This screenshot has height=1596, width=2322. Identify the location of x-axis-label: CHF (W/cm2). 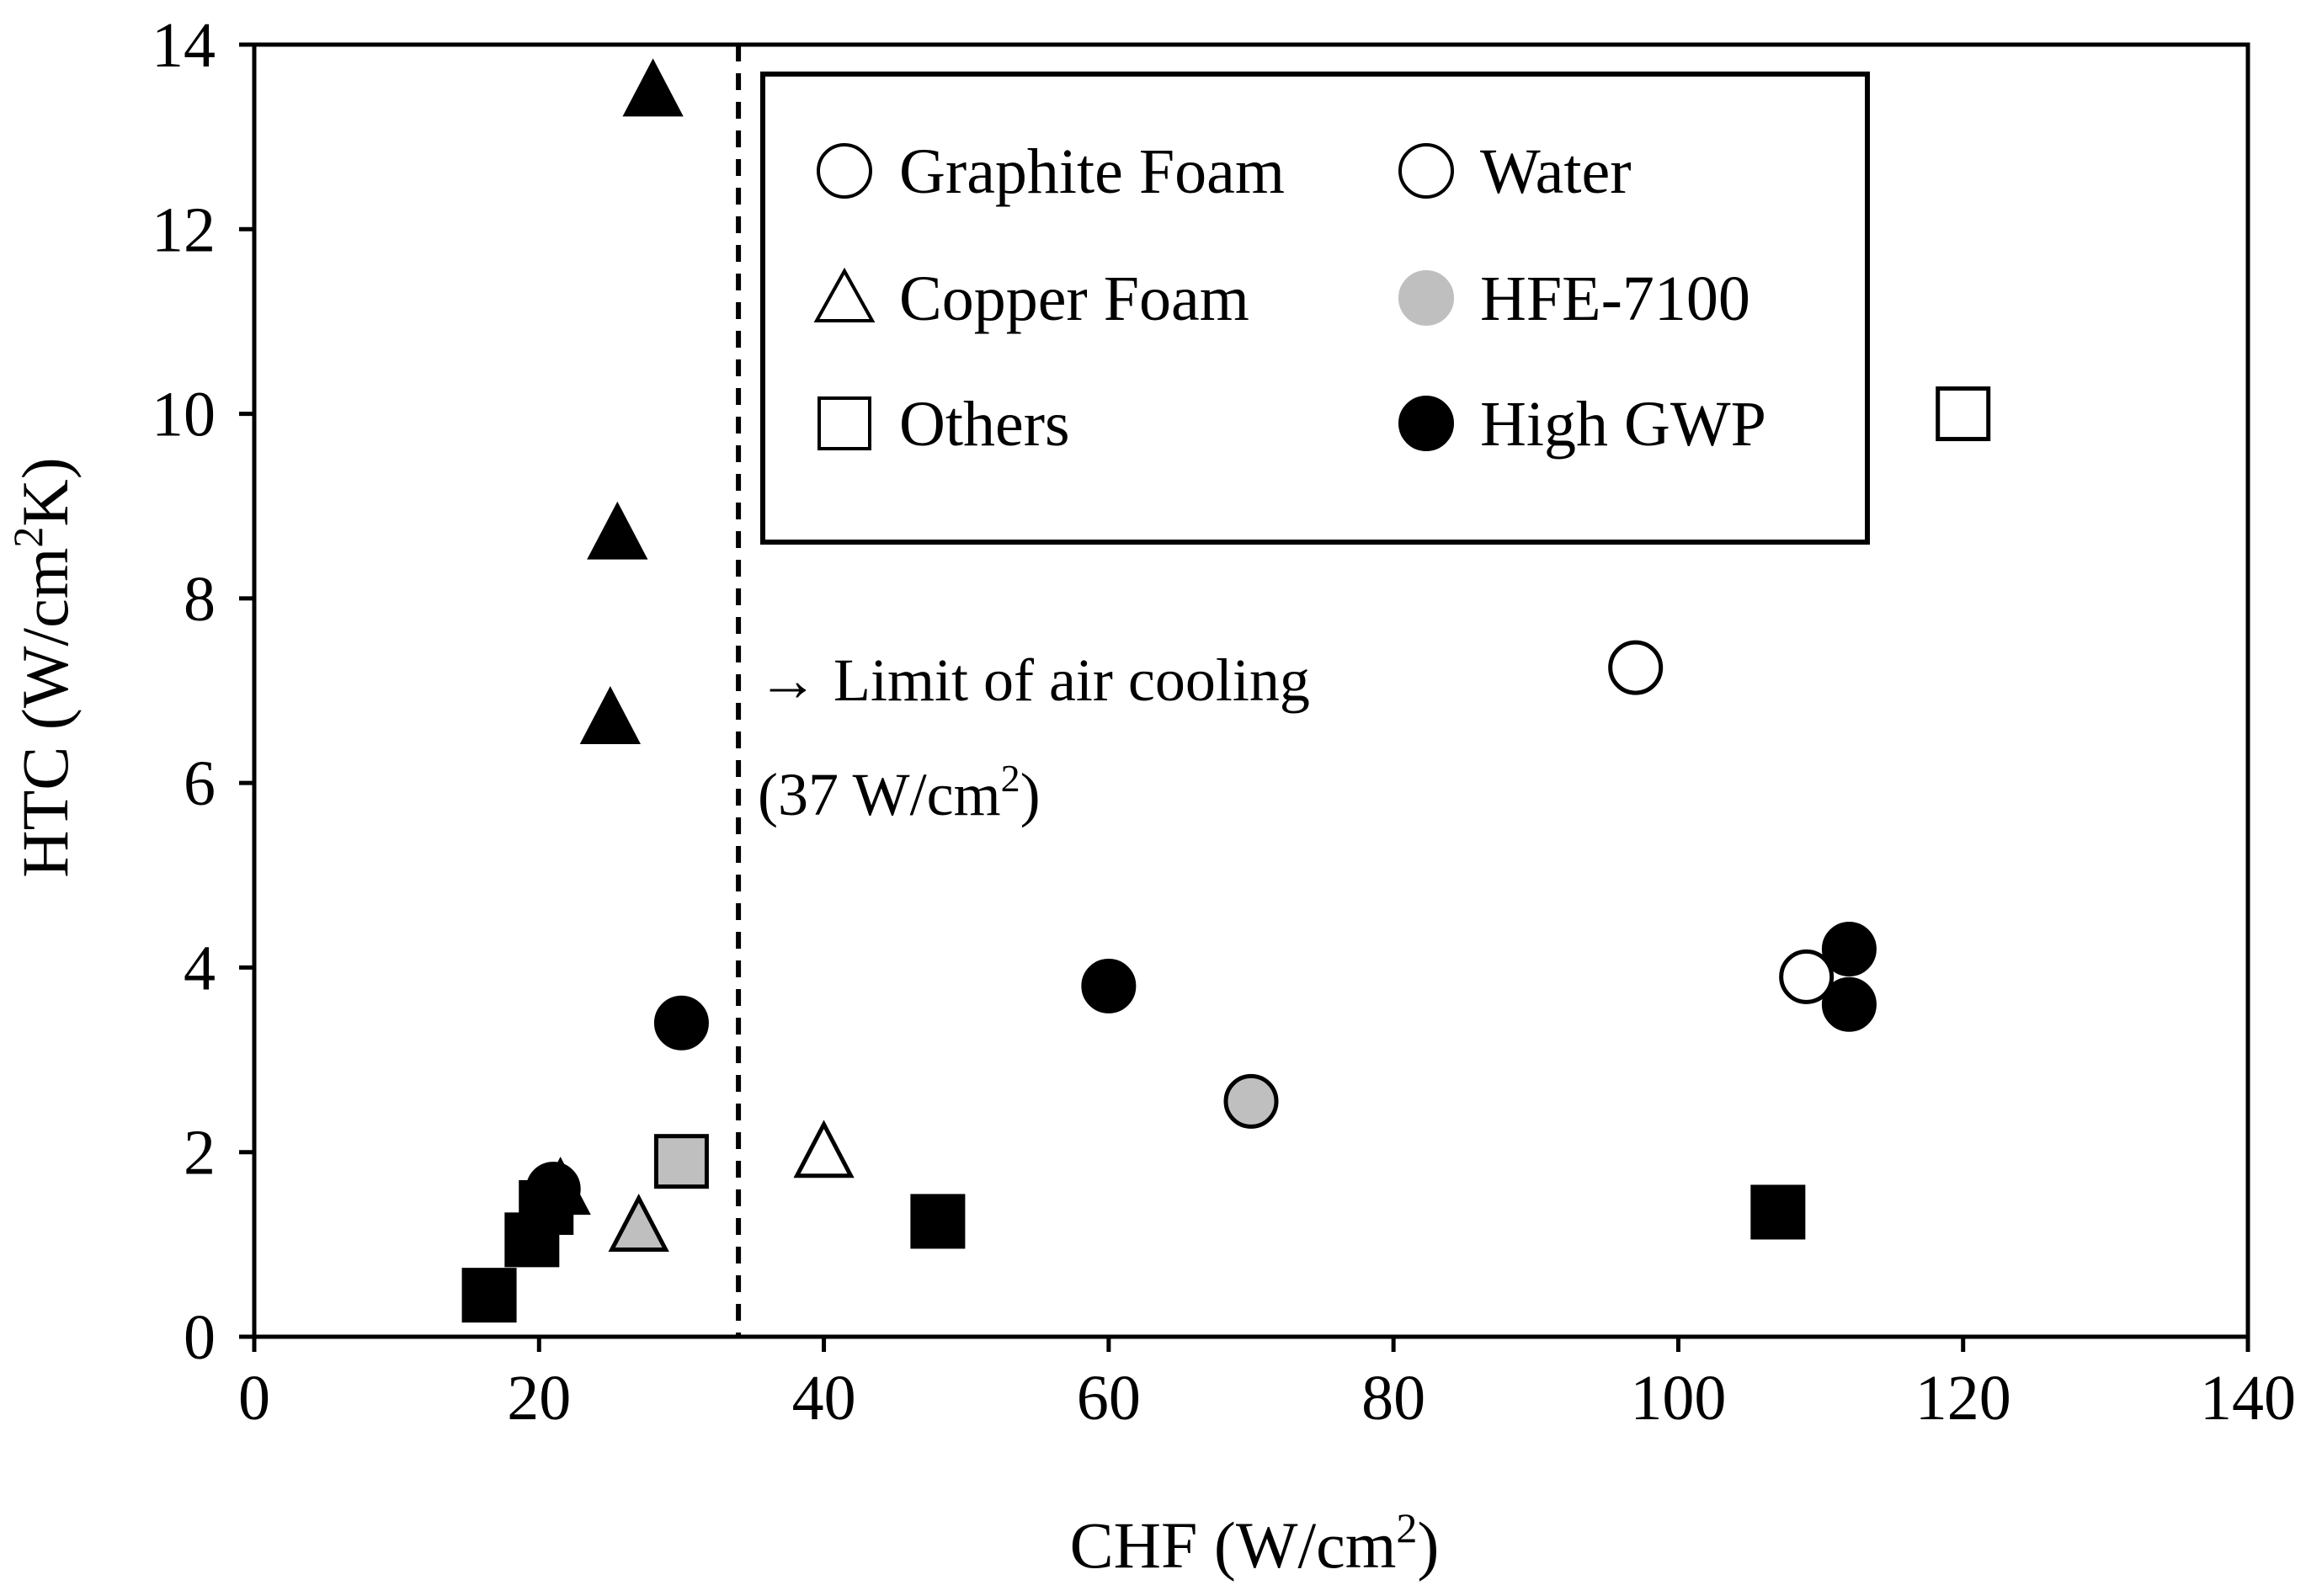
(1255, 1543).